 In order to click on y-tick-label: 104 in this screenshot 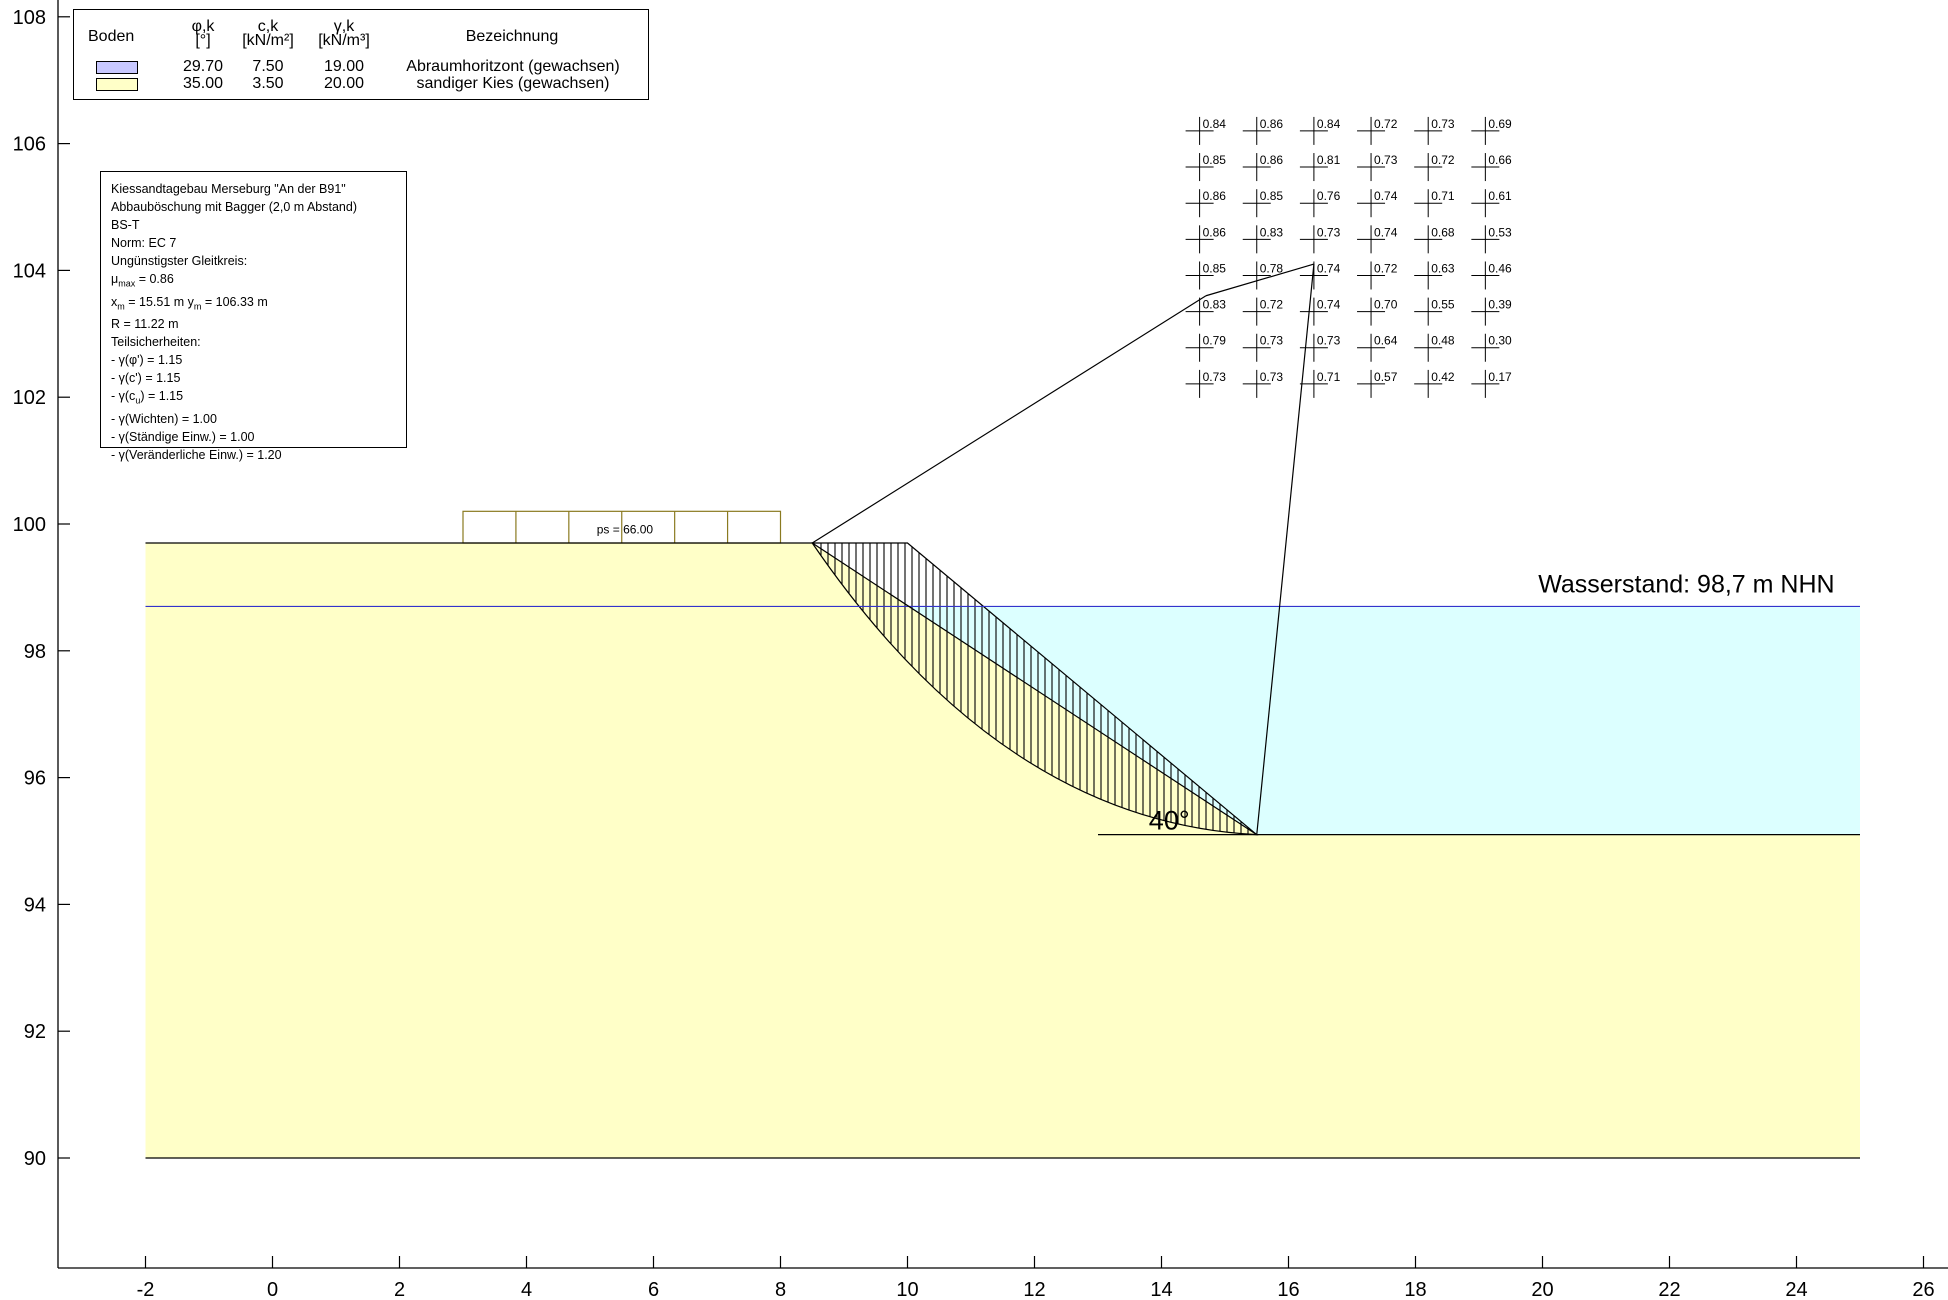, I will do `click(29, 271)`.